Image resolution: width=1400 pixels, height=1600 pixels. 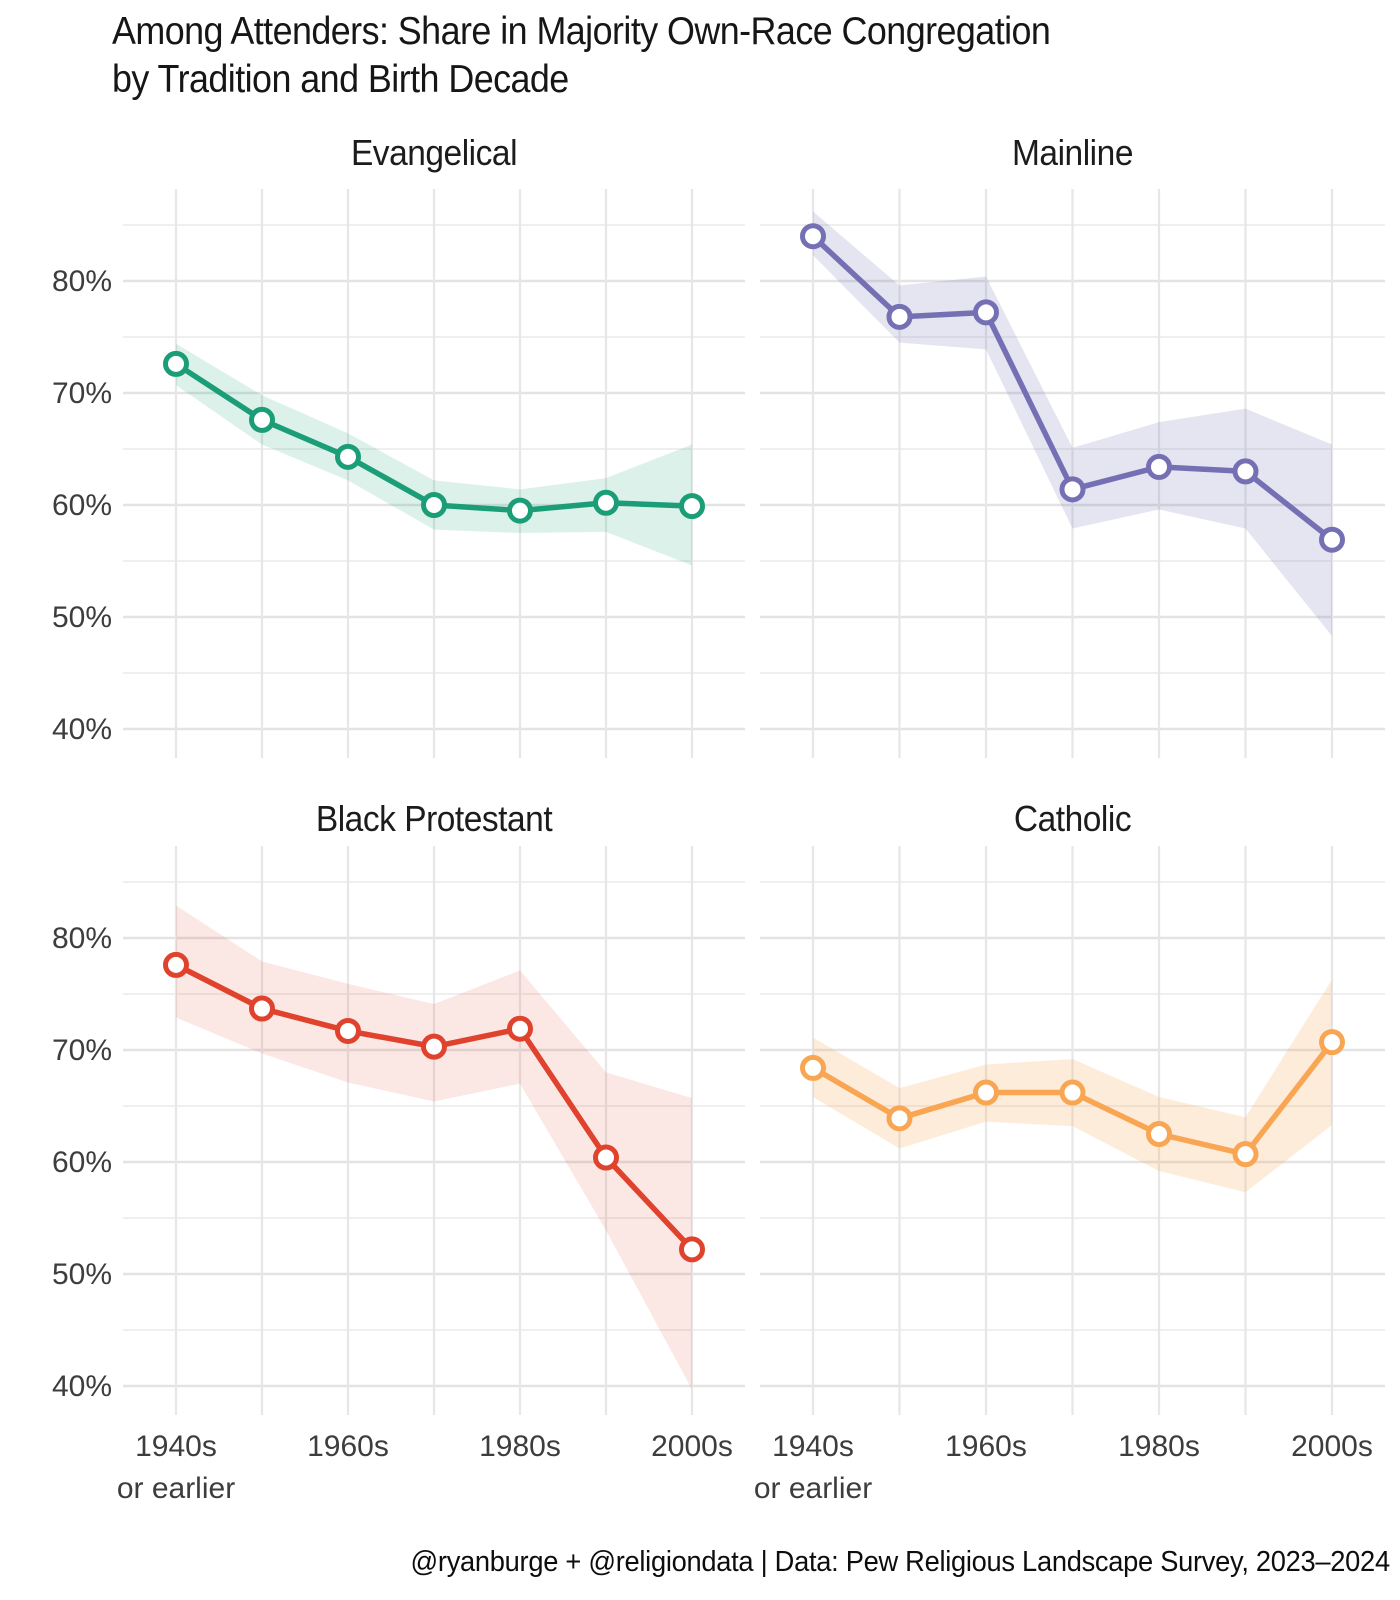 I want to click on facet-title-evangelical: Evangelical, so click(x=434, y=152).